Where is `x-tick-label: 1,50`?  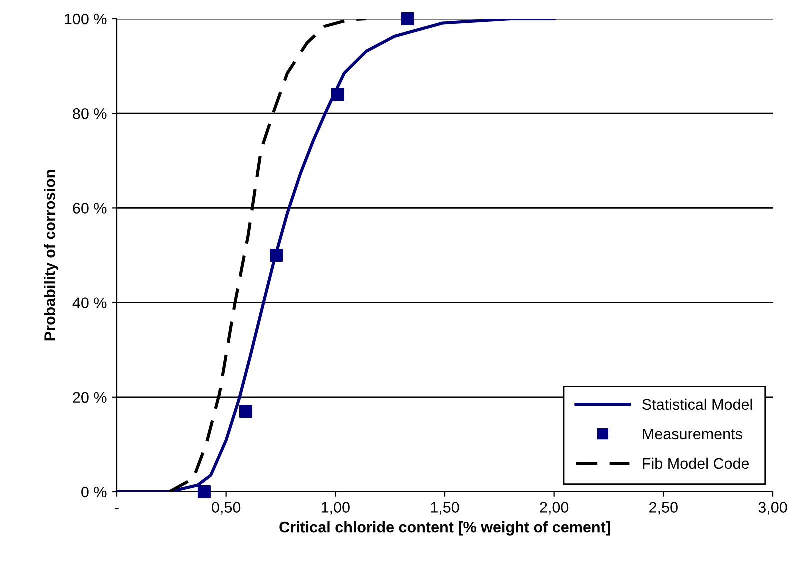 x-tick-label: 1,50 is located at coordinates (445, 508).